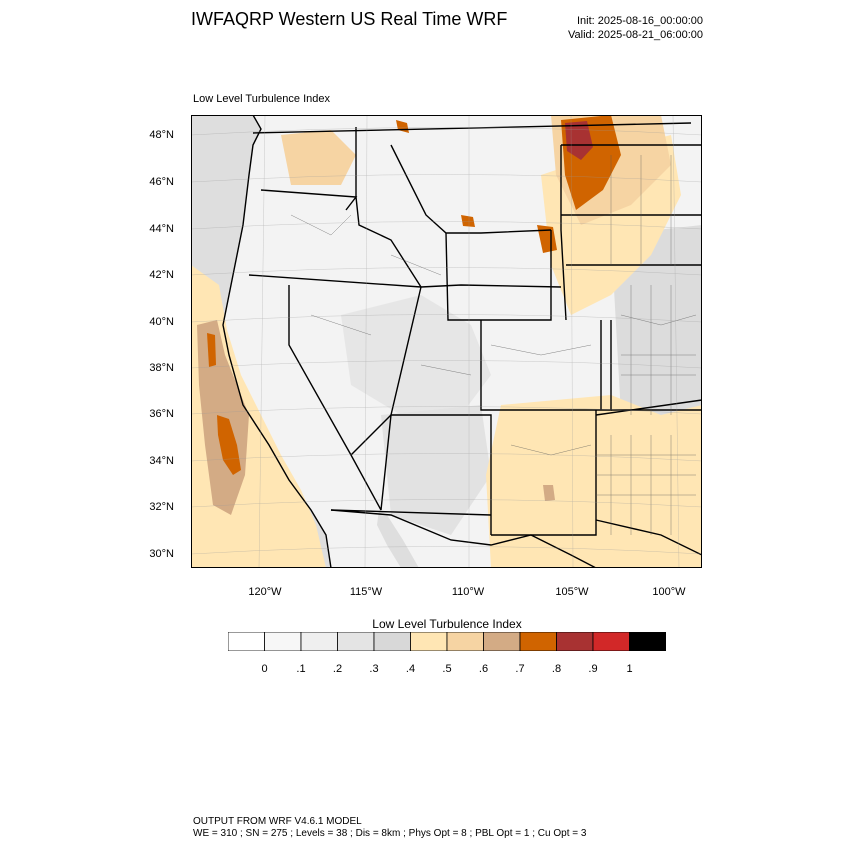 Image resolution: width=850 pixels, height=850 pixels. I want to click on lon-label-100w: 100°W, so click(669, 592).